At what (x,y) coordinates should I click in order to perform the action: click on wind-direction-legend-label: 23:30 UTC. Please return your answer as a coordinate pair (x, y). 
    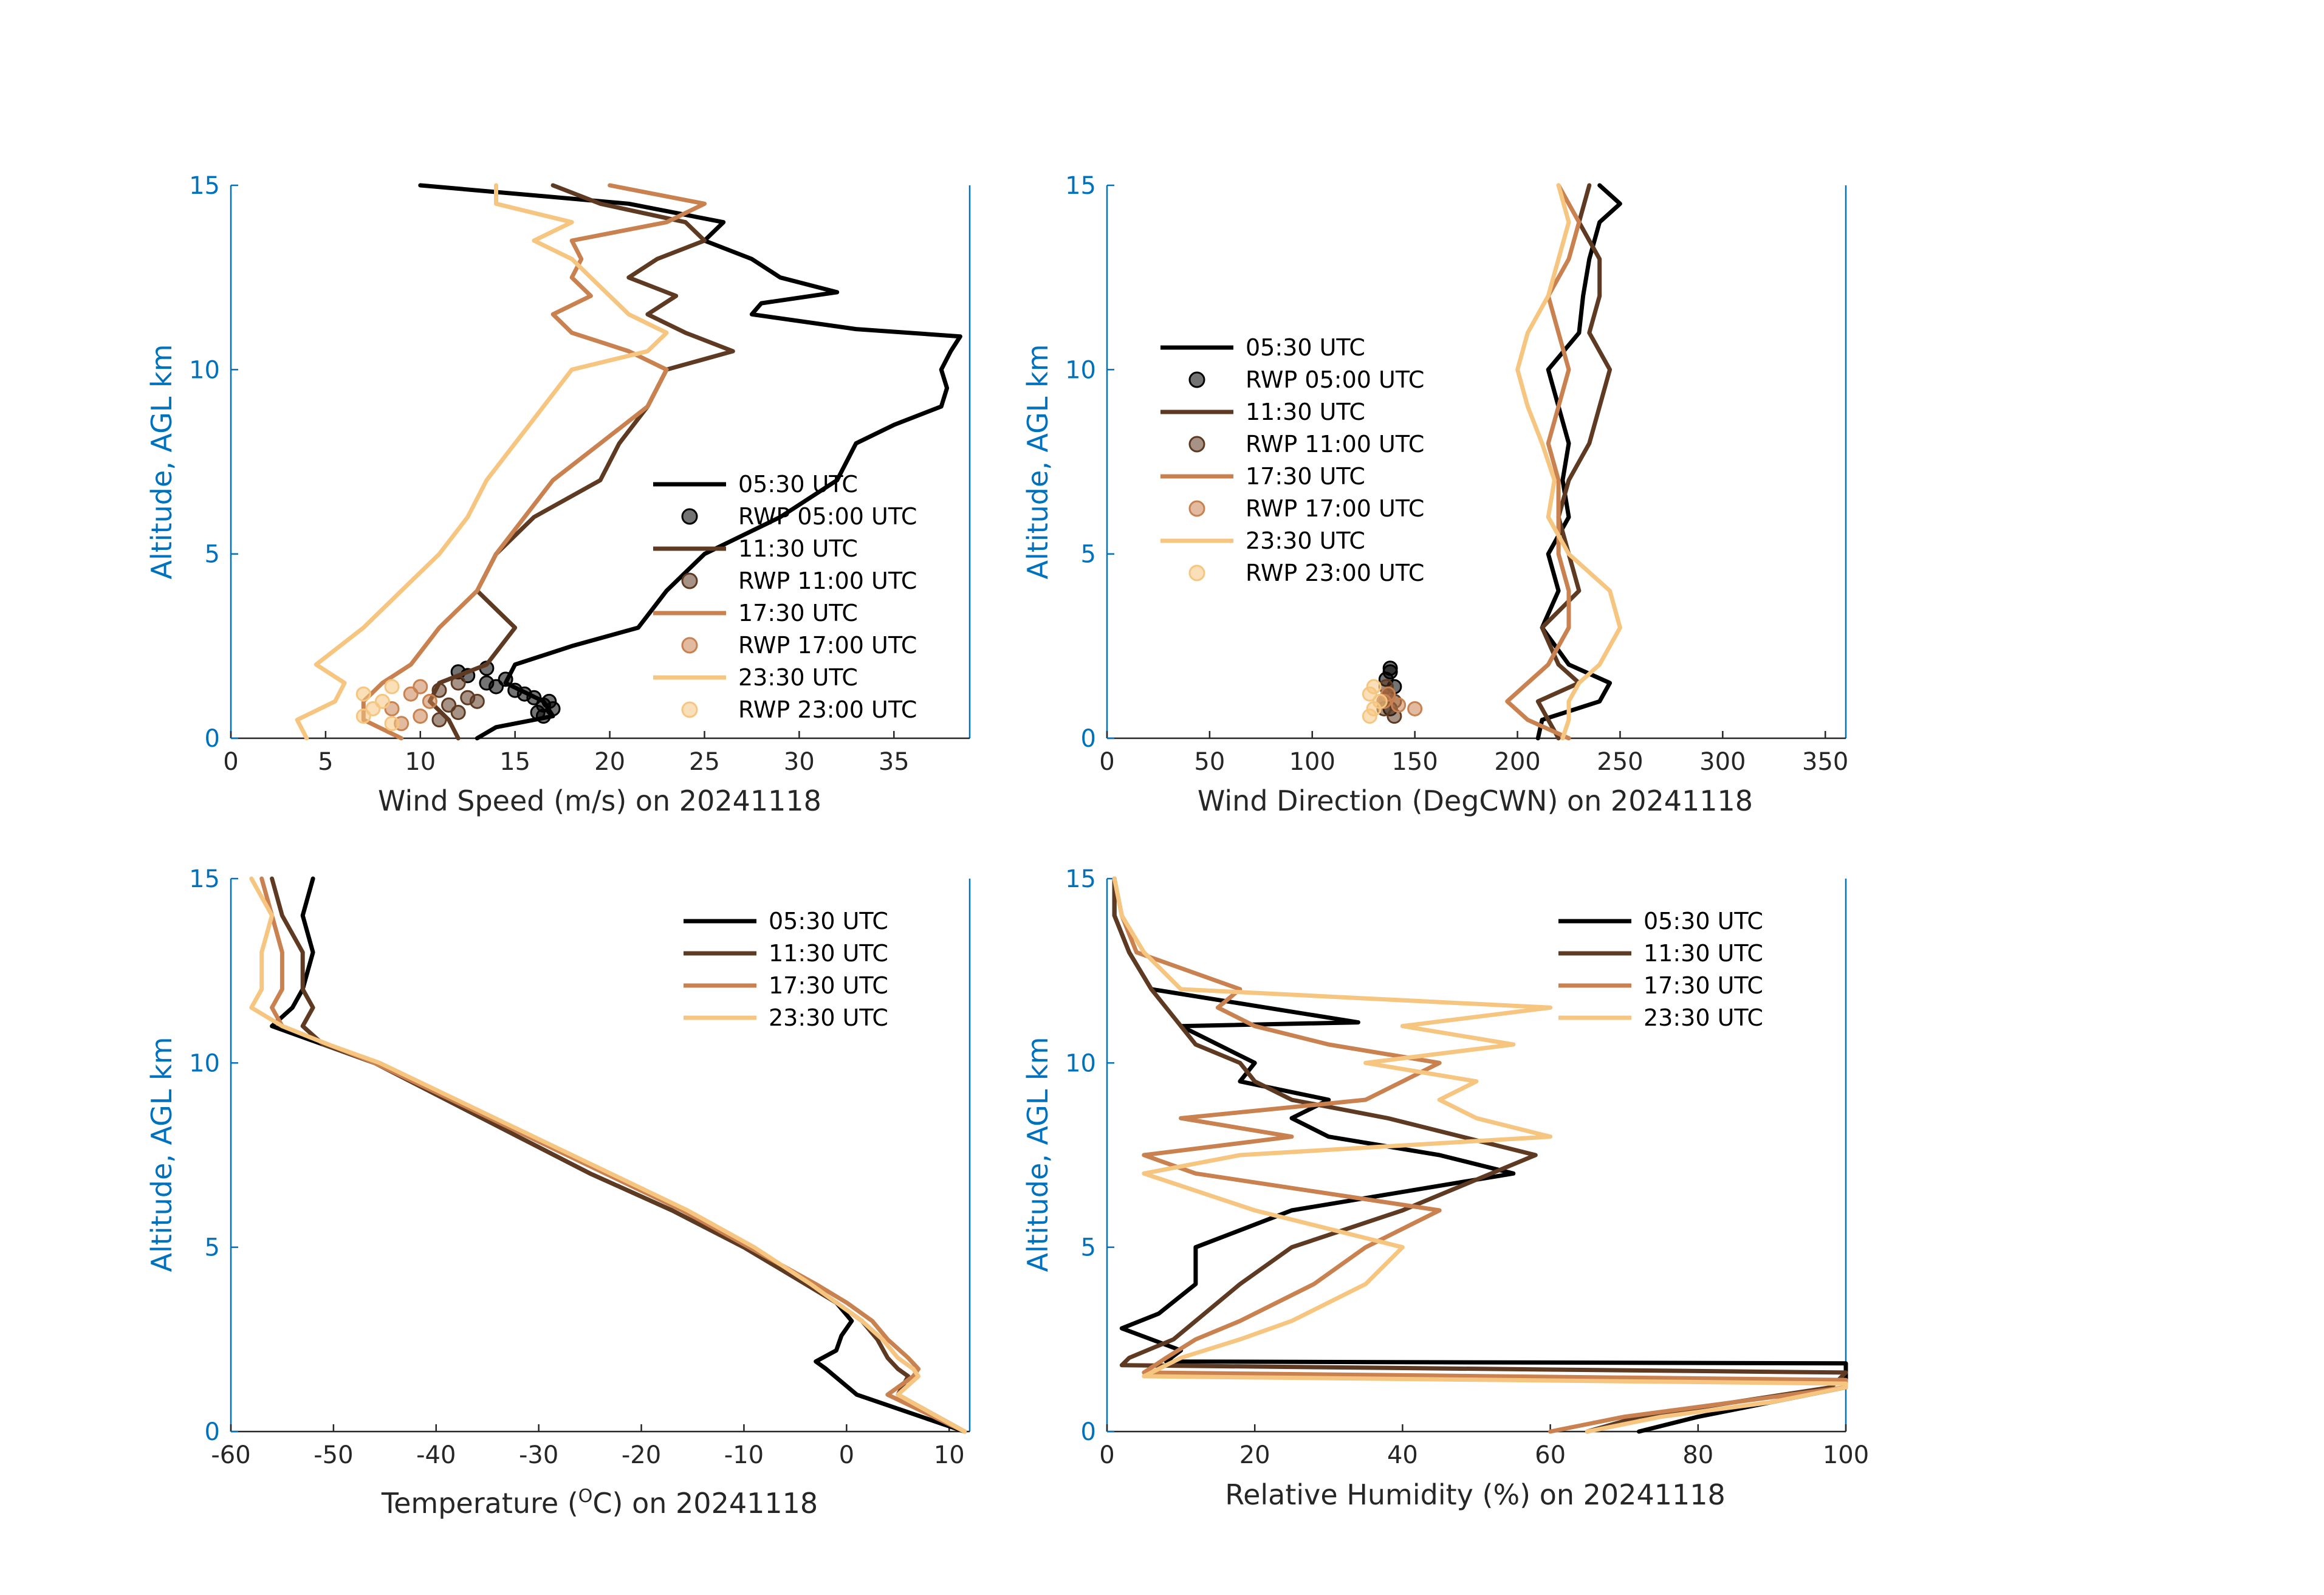
    Looking at the image, I should click on (1305, 540).